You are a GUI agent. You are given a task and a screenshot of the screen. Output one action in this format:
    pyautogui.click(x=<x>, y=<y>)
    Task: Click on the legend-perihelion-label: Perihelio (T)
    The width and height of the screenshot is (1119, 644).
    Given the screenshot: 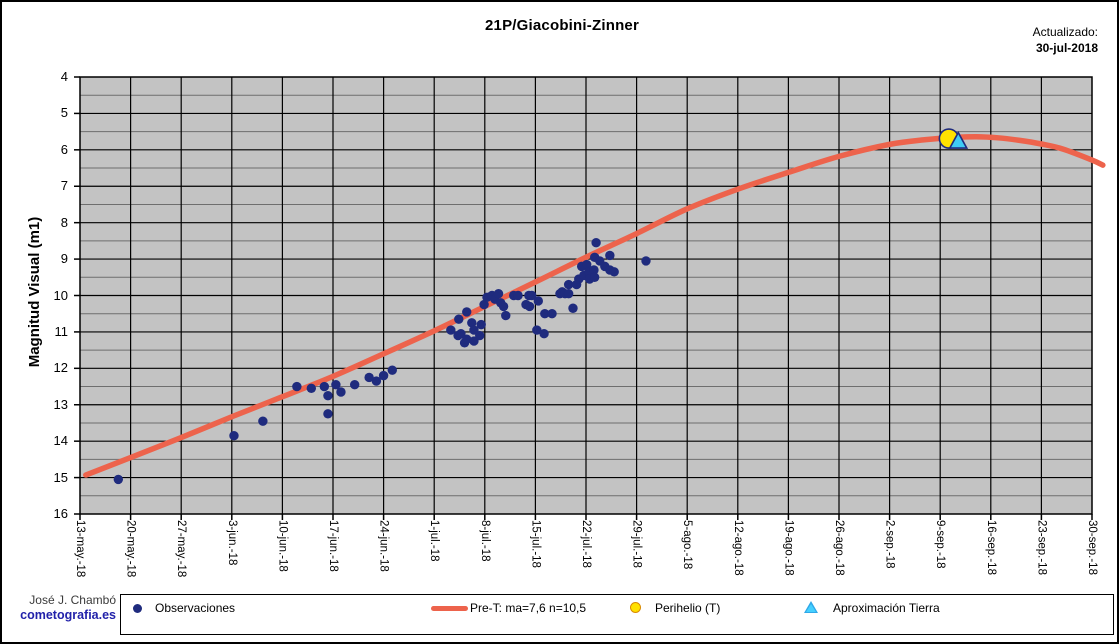 What is the action you would take?
    pyautogui.click(x=688, y=608)
    